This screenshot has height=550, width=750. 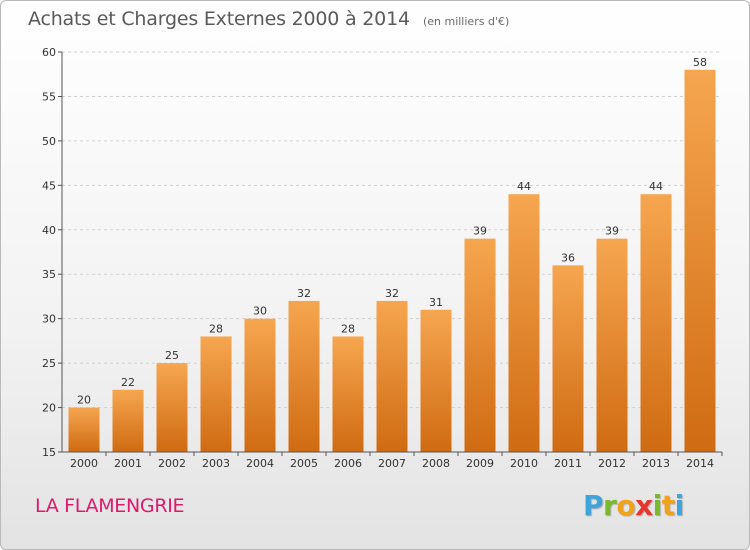 I want to click on y-tick-label: 15, so click(x=49, y=452).